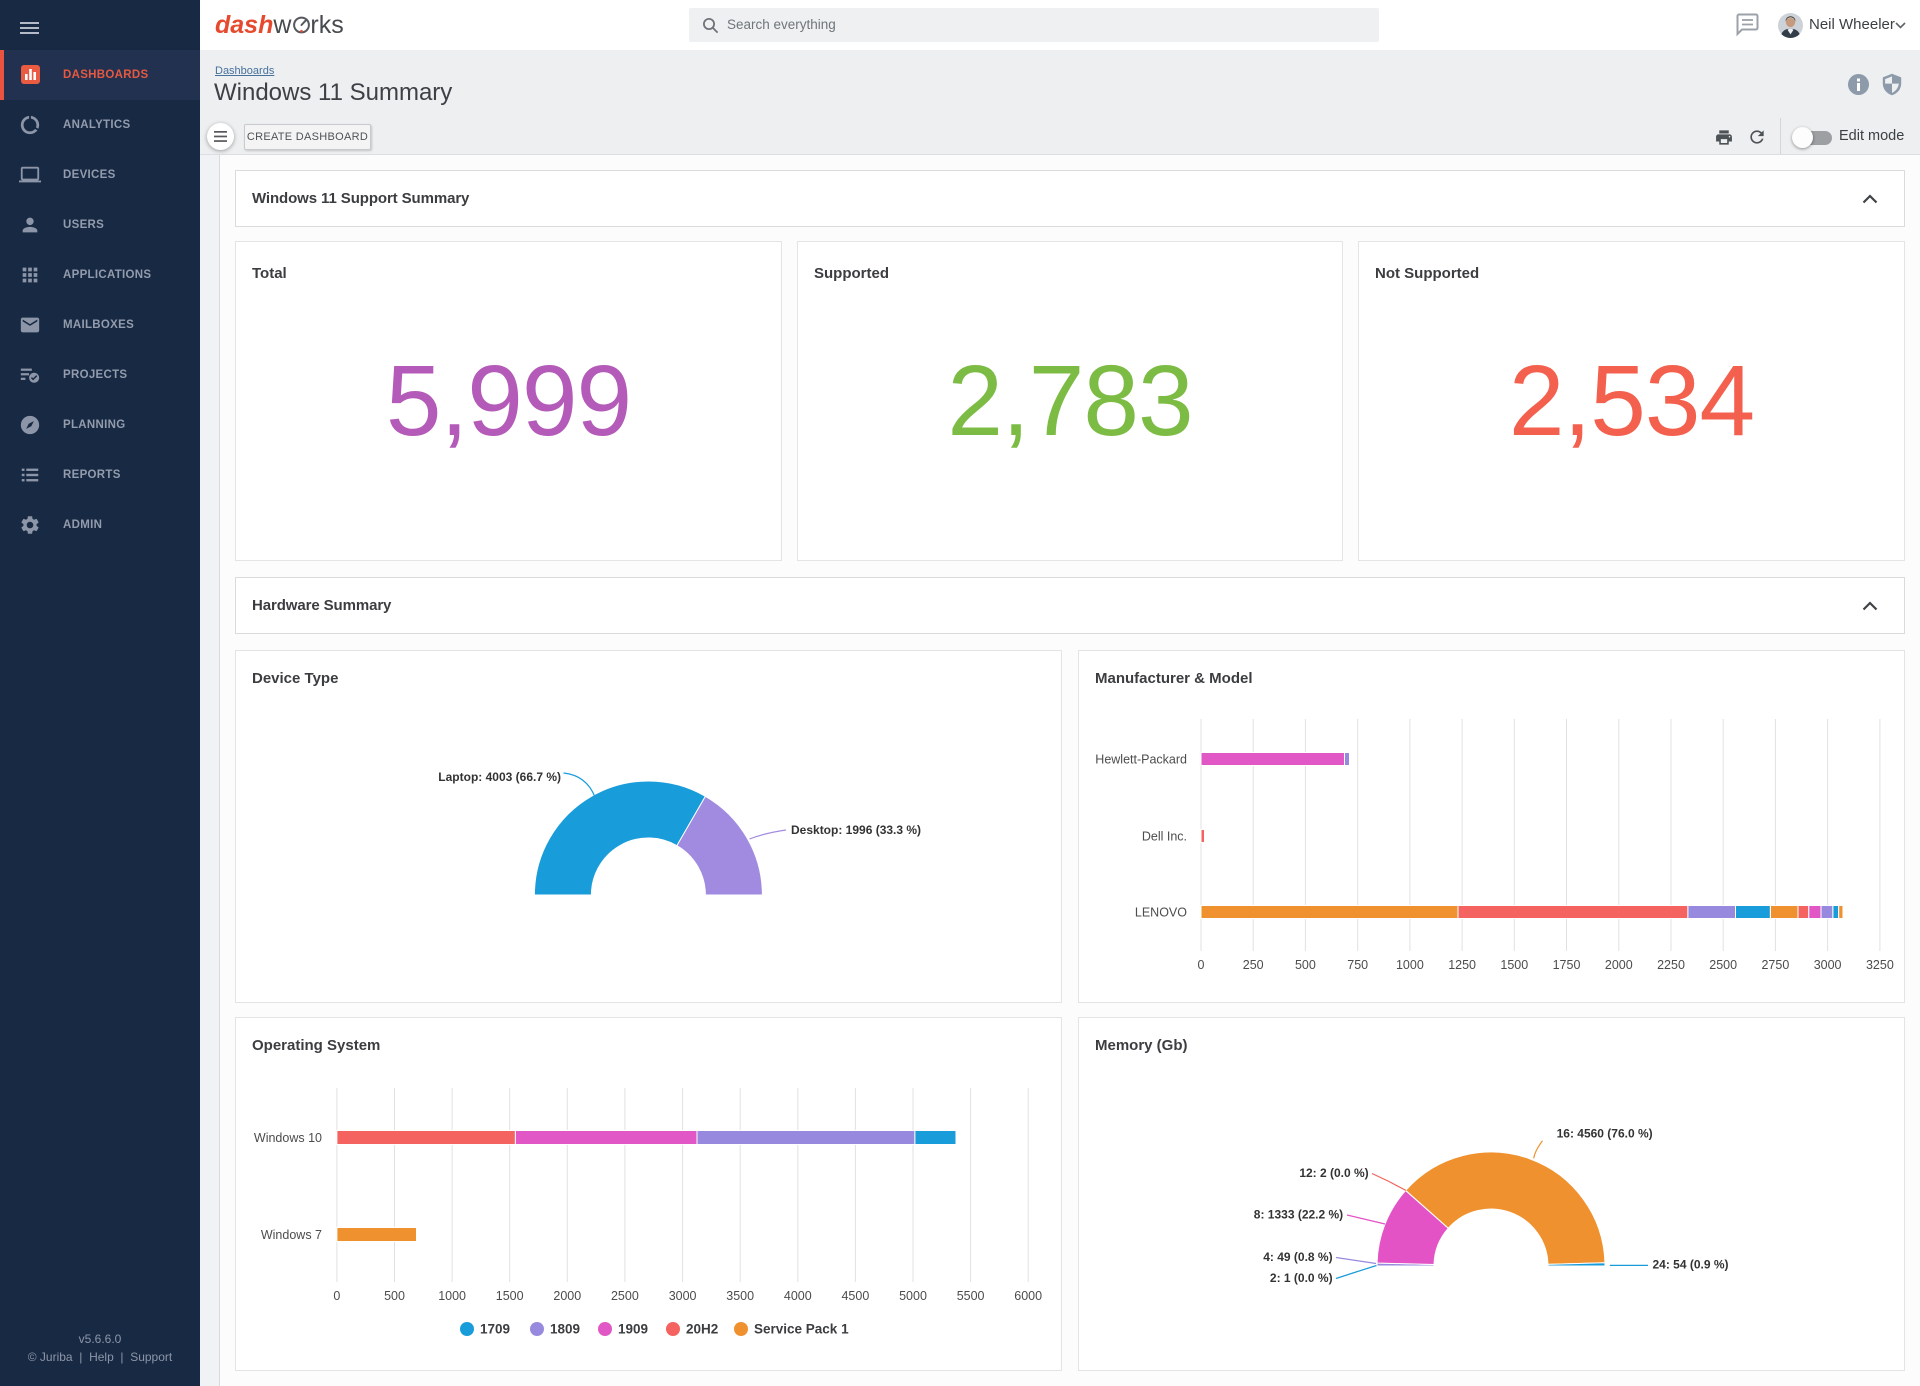 The height and width of the screenshot is (1386, 1920). Describe the element at coordinates (565, 1329) in the screenshot. I see `svg-text: 1809` at that location.